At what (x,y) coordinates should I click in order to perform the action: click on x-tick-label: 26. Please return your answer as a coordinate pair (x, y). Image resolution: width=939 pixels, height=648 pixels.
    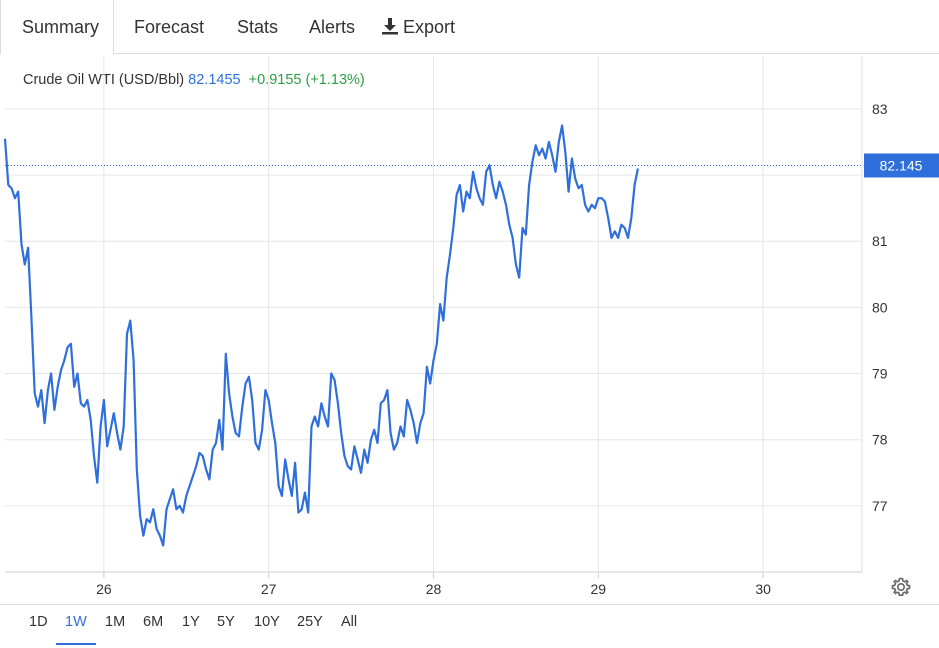
    Looking at the image, I should click on (104, 589).